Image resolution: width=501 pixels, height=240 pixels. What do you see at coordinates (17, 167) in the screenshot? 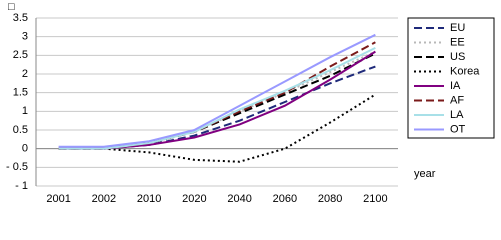
I see `y-tick-label: - 0.5` at bounding box center [17, 167].